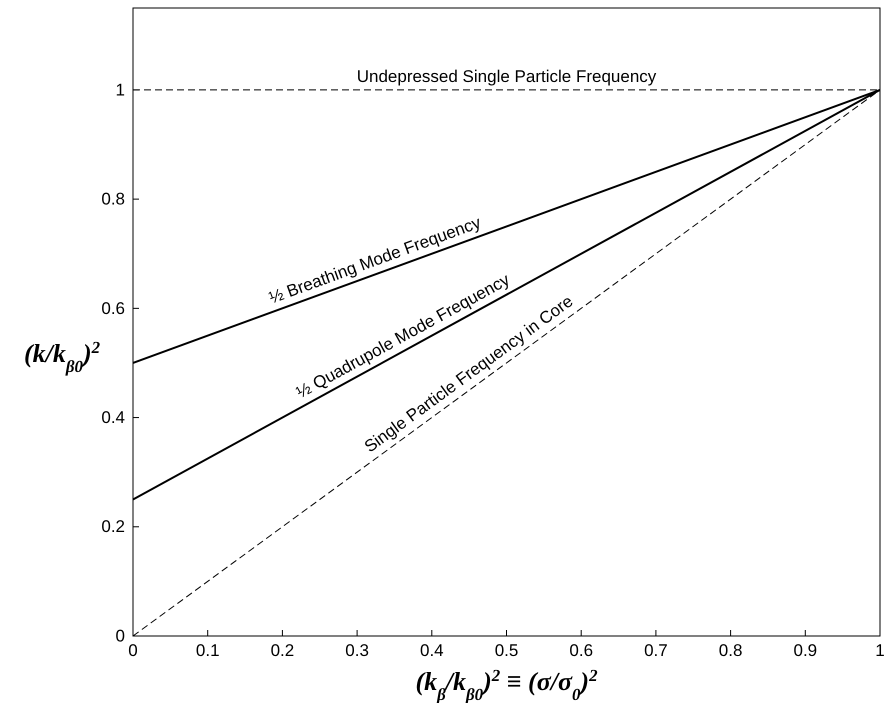  What do you see at coordinates (581, 650) in the screenshot?
I see `x-tick-label: 0.6` at bounding box center [581, 650].